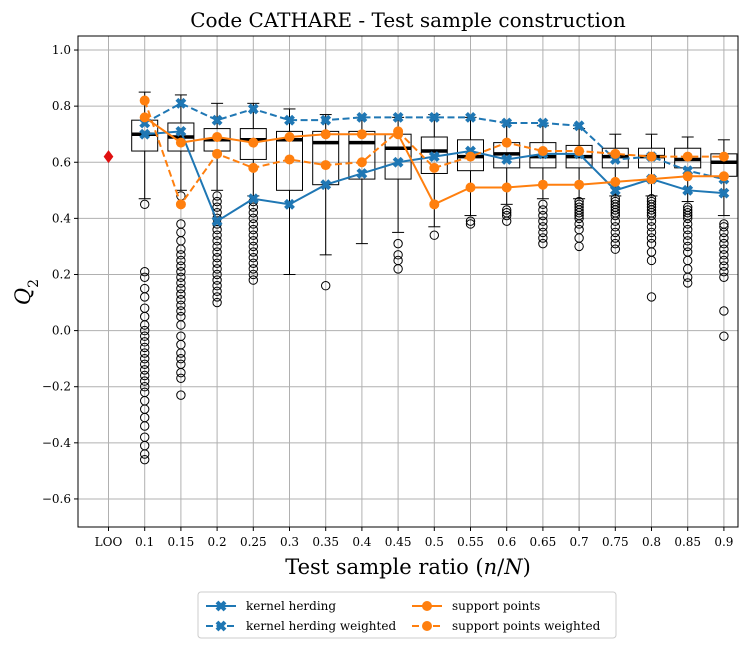 The image size is (748, 650). I want to click on x-tick-label: 0.3, so click(289, 542).